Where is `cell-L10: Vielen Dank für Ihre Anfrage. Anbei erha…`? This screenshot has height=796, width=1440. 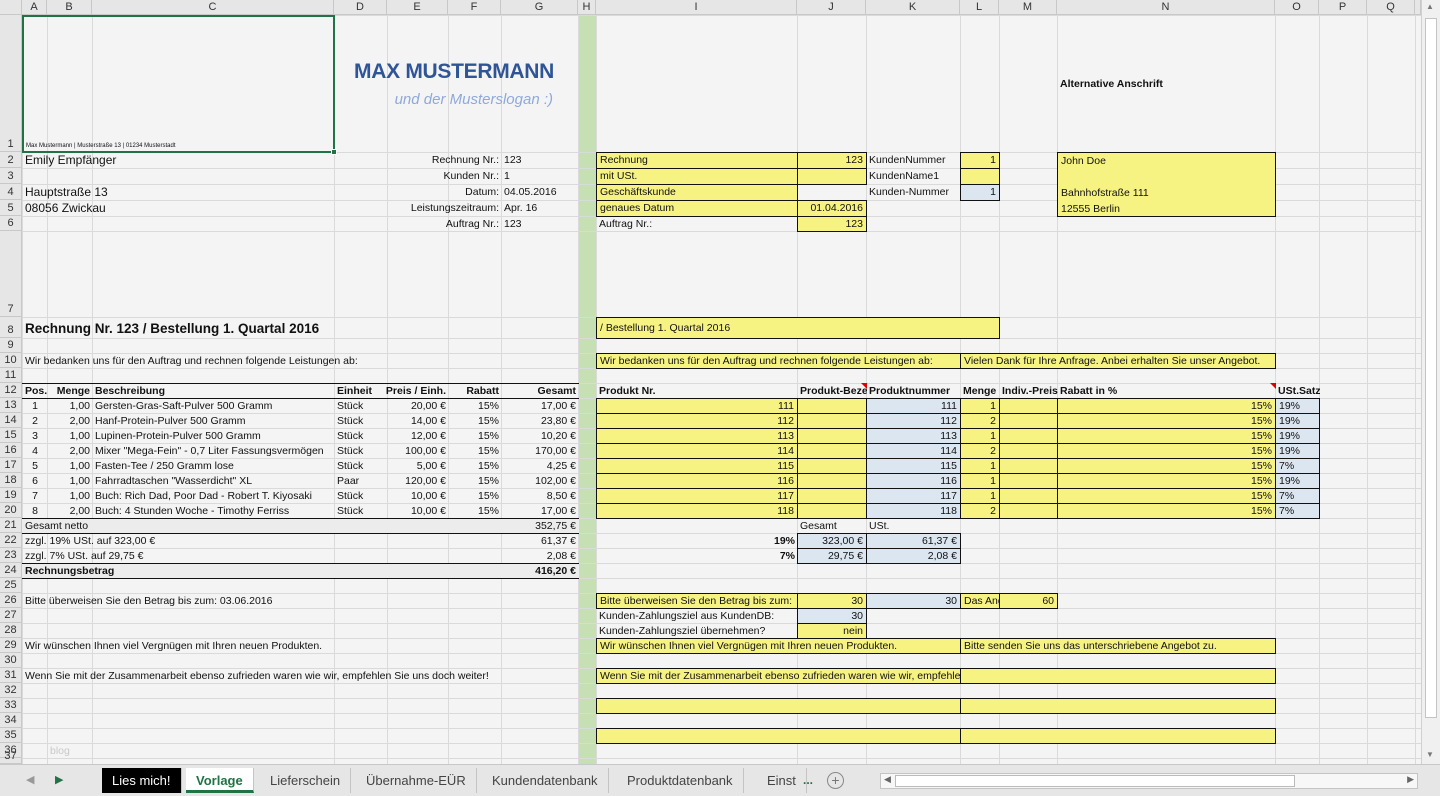
cell-L10: Vielen Dank für Ihre Anfrage. Anbei erha… is located at coordinates (1118, 361).